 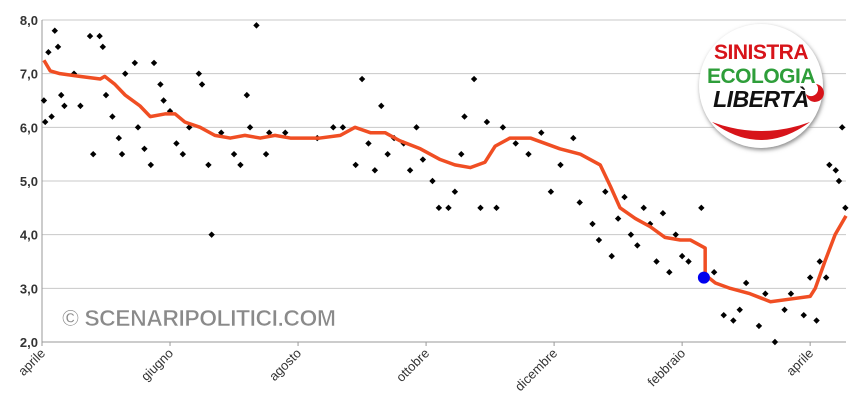 I want to click on logo-swoosh, so click(x=761, y=131).